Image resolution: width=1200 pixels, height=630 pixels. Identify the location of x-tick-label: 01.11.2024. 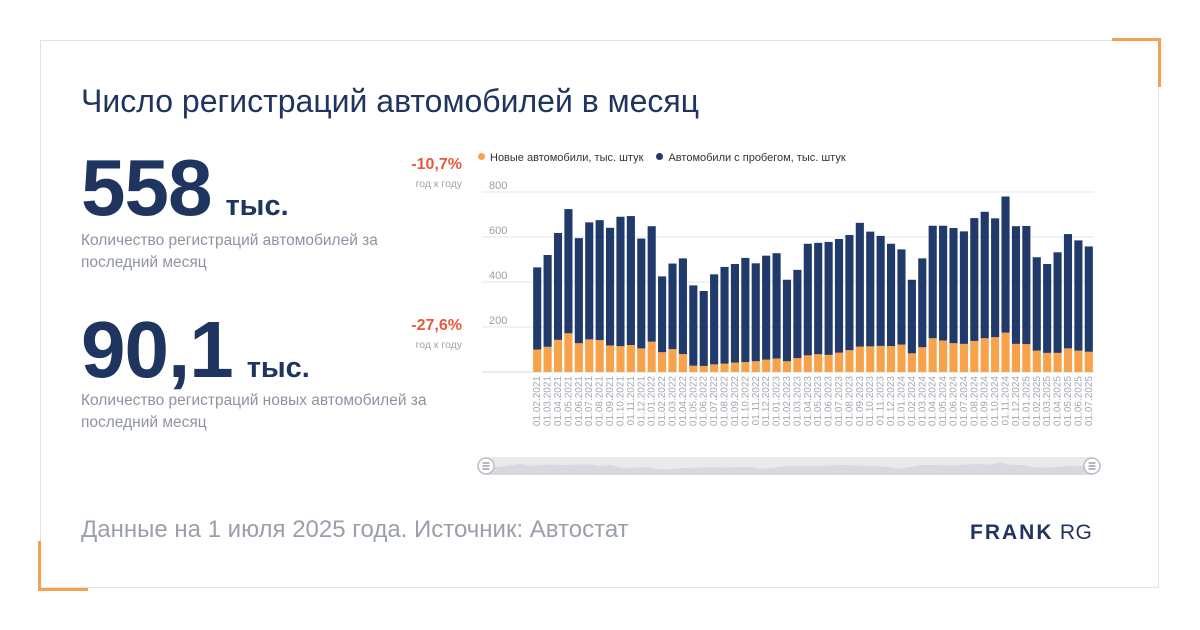
(1006, 401).